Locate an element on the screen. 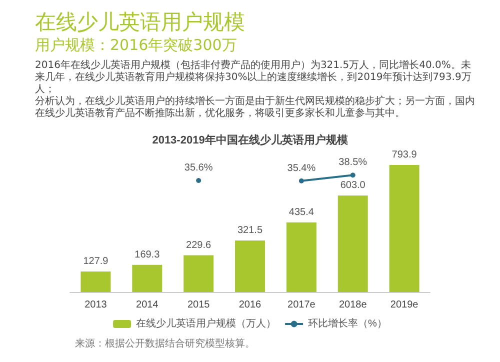 This screenshot has width=500, height=362. x-tick-label: 2019e is located at coordinates (404, 305).